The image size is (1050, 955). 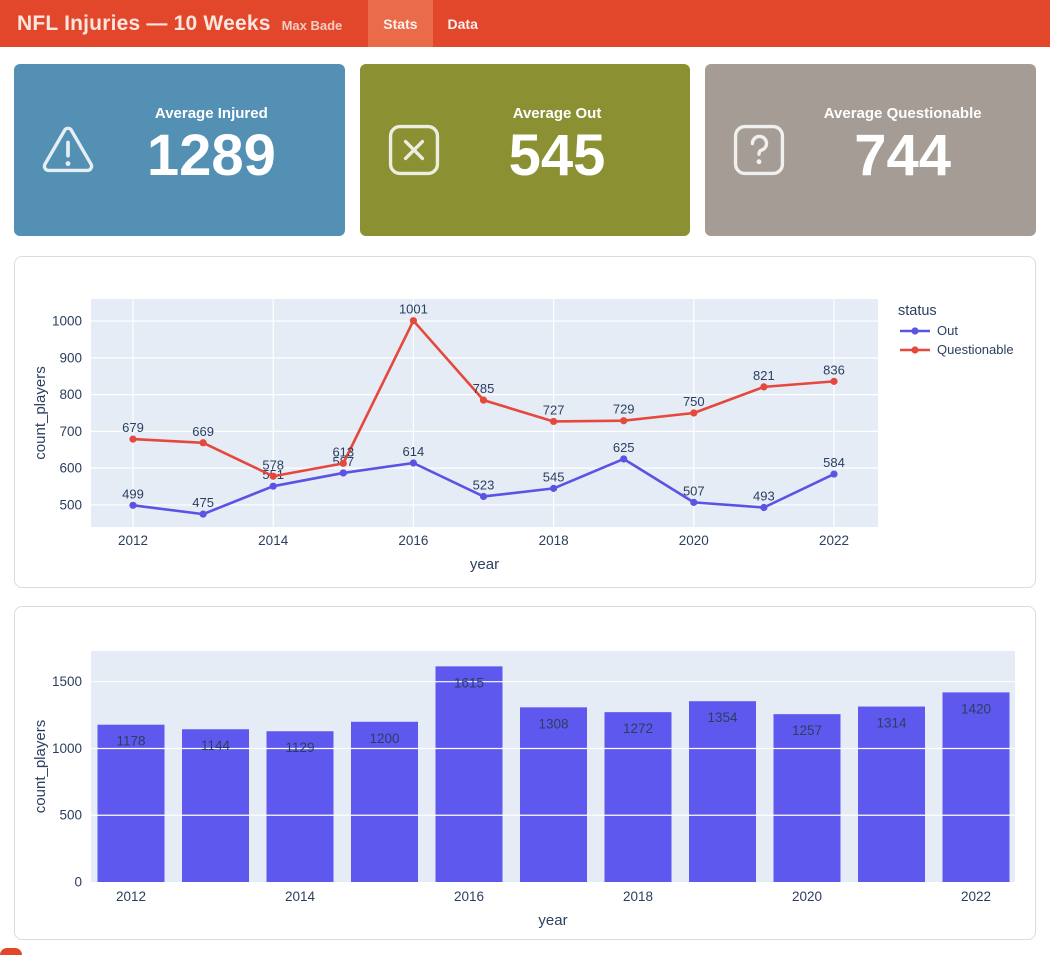 I want to click on data-point-label: 679, so click(x=133, y=427).